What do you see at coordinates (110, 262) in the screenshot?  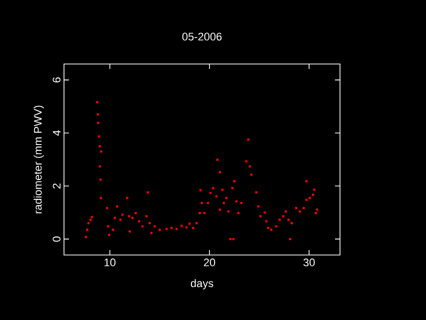 I see `x-tick-label: 10` at bounding box center [110, 262].